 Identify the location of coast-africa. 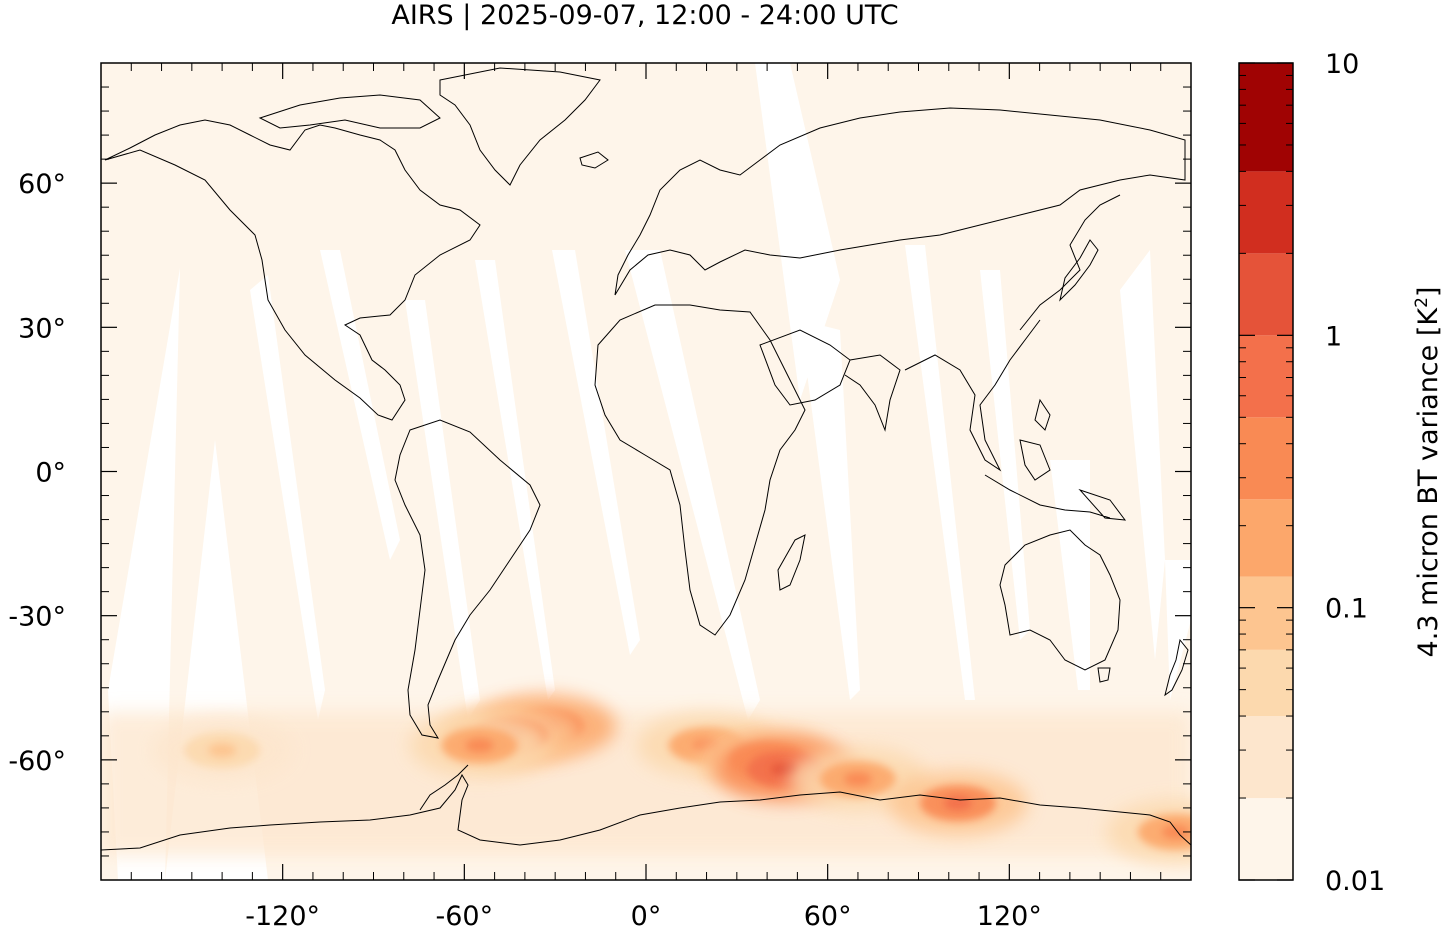
(700, 470).